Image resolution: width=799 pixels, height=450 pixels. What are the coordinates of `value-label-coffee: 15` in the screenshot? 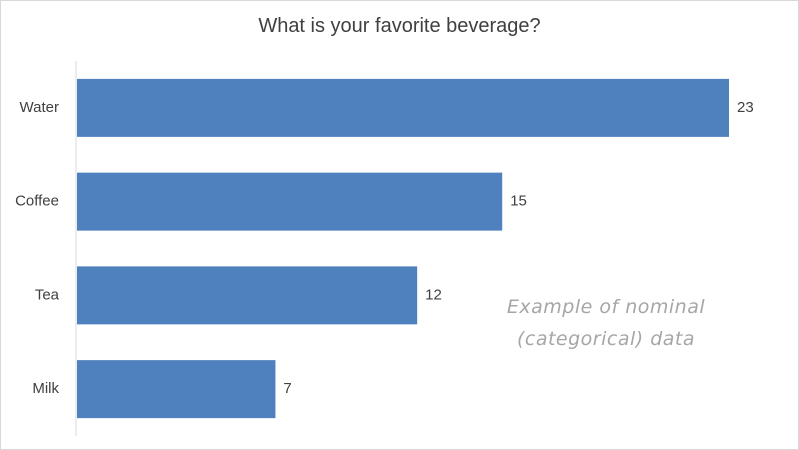 It's located at (518, 201).